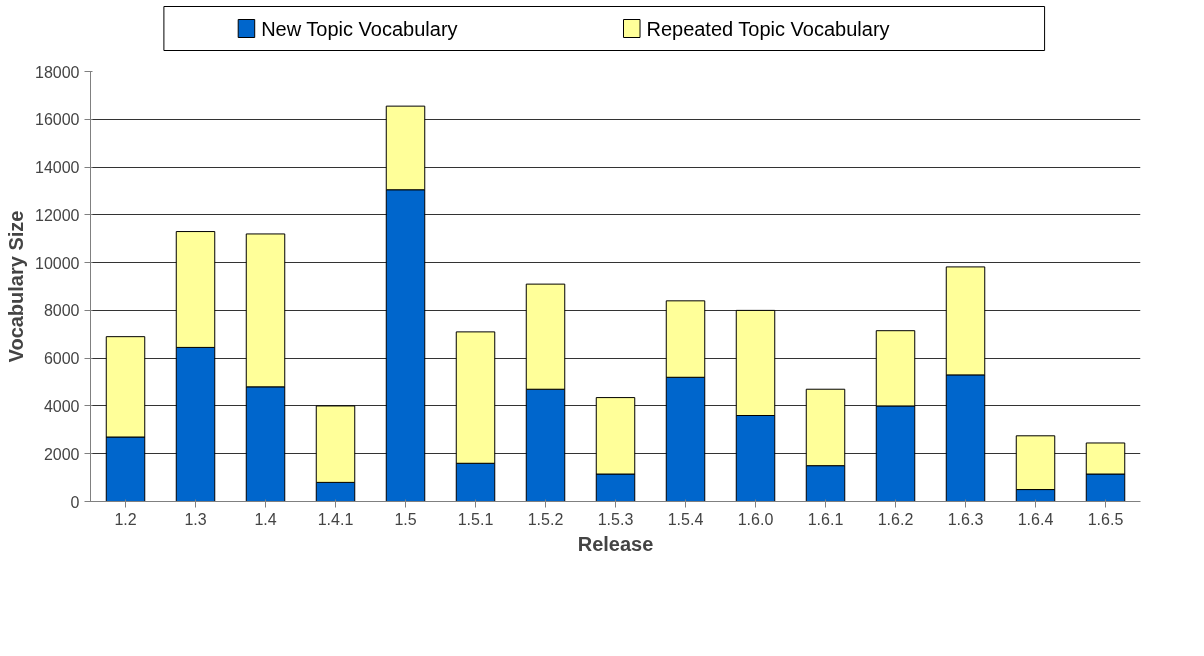 The image size is (1204, 656). Describe the element at coordinates (335, 519) in the screenshot. I see `x-tick-label: 1.4.1` at that location.